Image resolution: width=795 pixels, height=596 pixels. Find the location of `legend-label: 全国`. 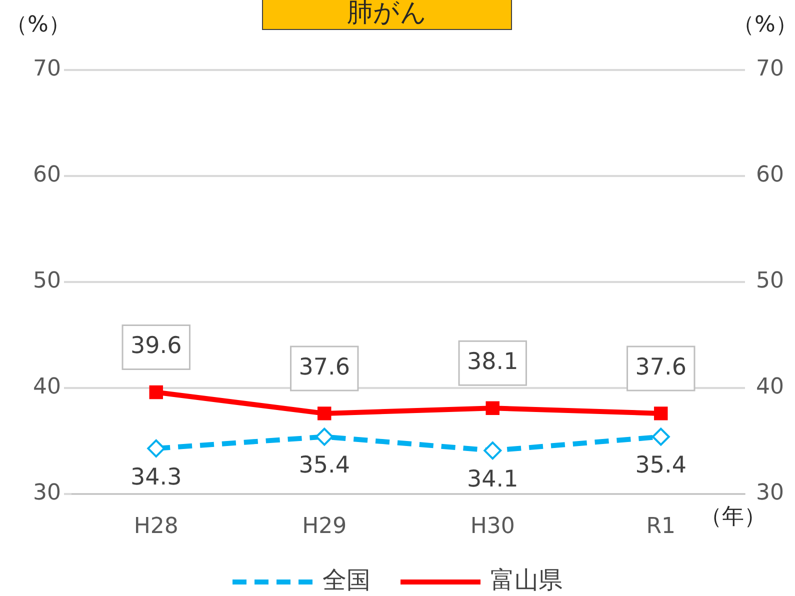

legend-label: 全国 is located at coordinates (346, 580).